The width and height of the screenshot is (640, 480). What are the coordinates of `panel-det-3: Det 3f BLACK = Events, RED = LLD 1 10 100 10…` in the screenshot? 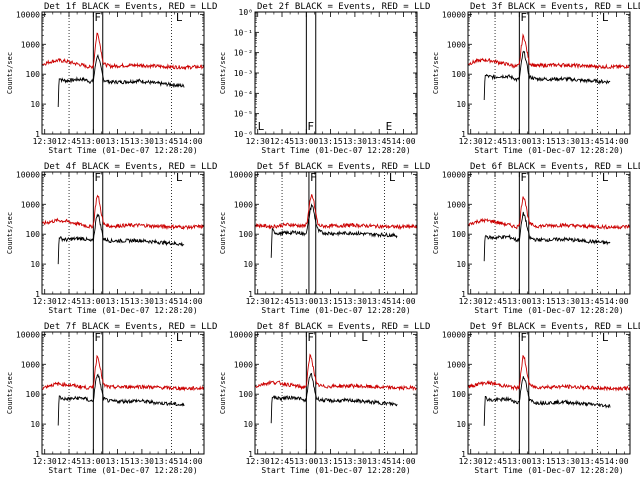 It's located at (536, 78).